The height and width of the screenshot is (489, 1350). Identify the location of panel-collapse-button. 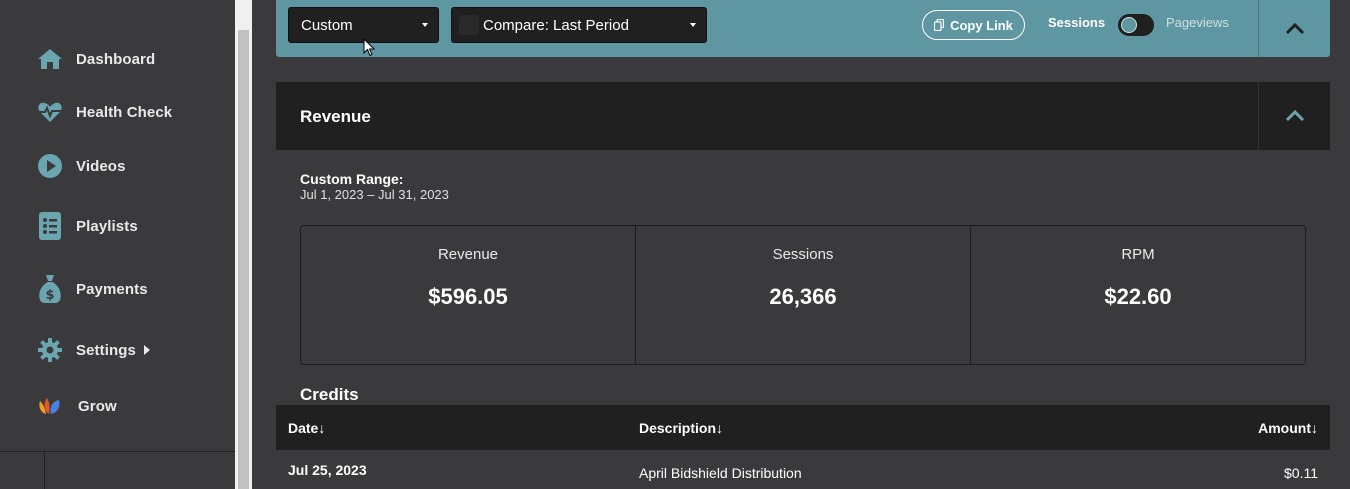
(1294, 116).